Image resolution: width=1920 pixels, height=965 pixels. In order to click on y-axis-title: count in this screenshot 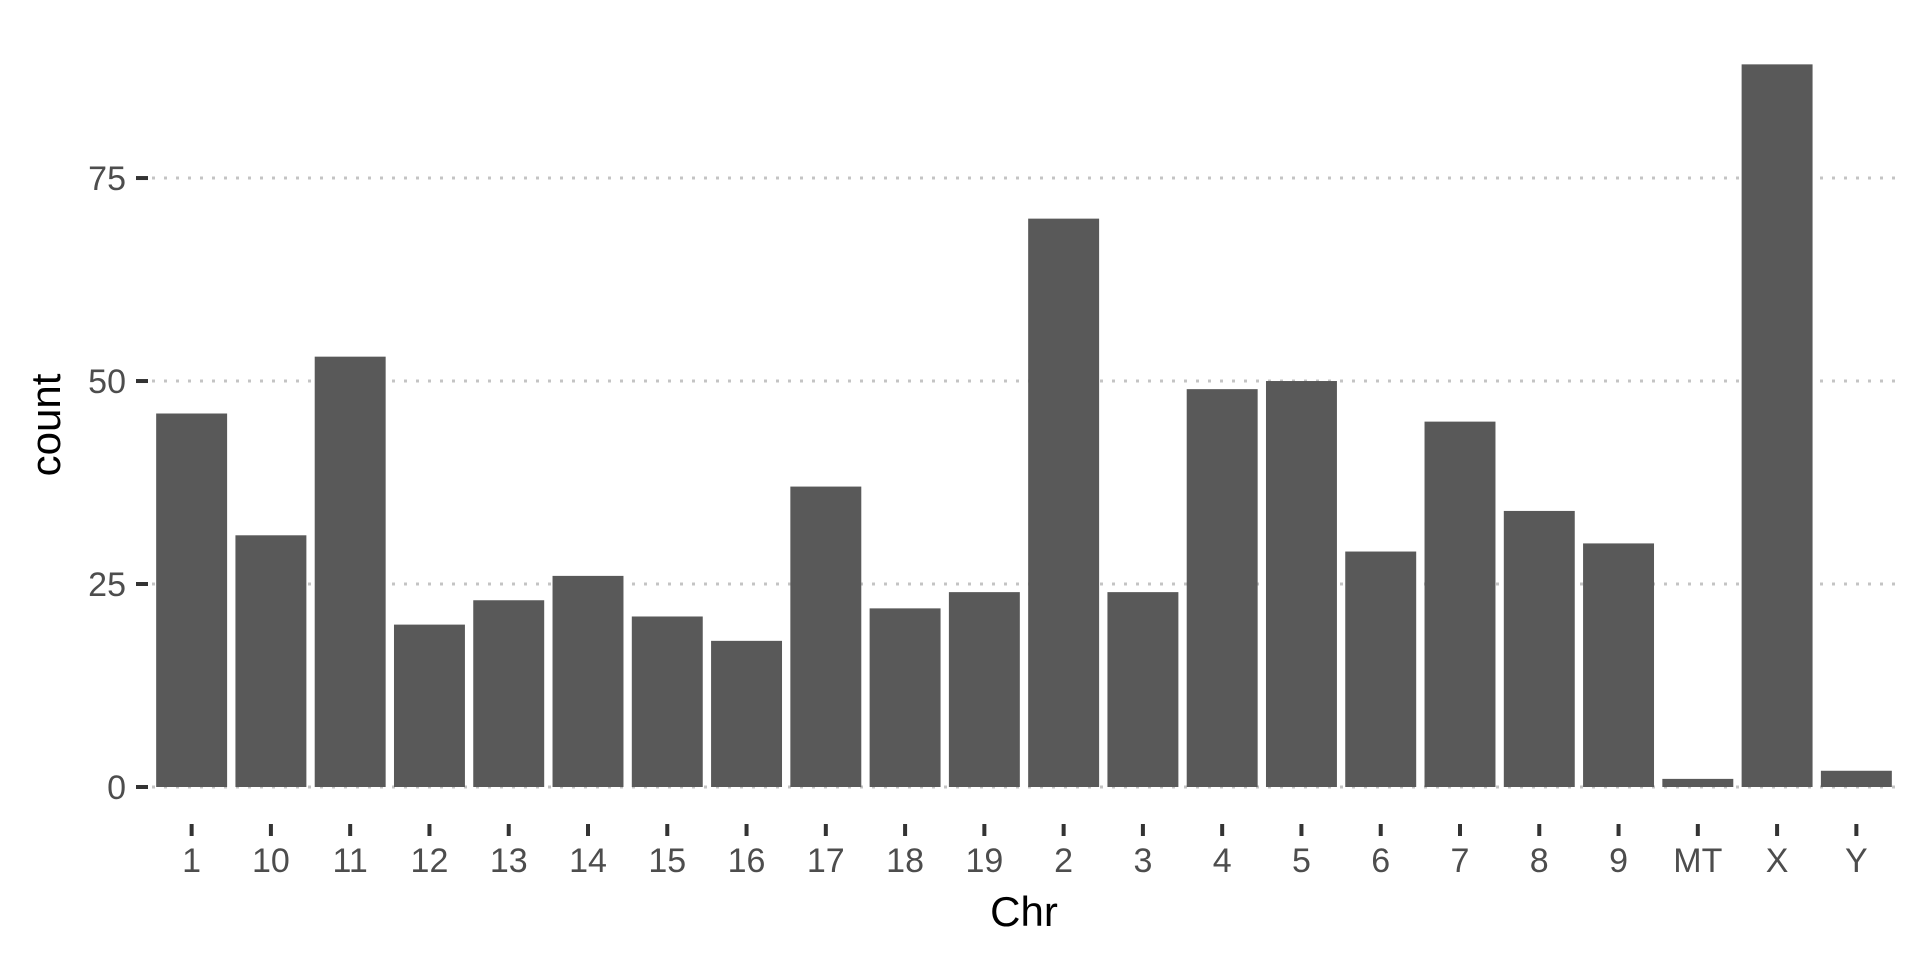, I will do `click(45, 424)`.